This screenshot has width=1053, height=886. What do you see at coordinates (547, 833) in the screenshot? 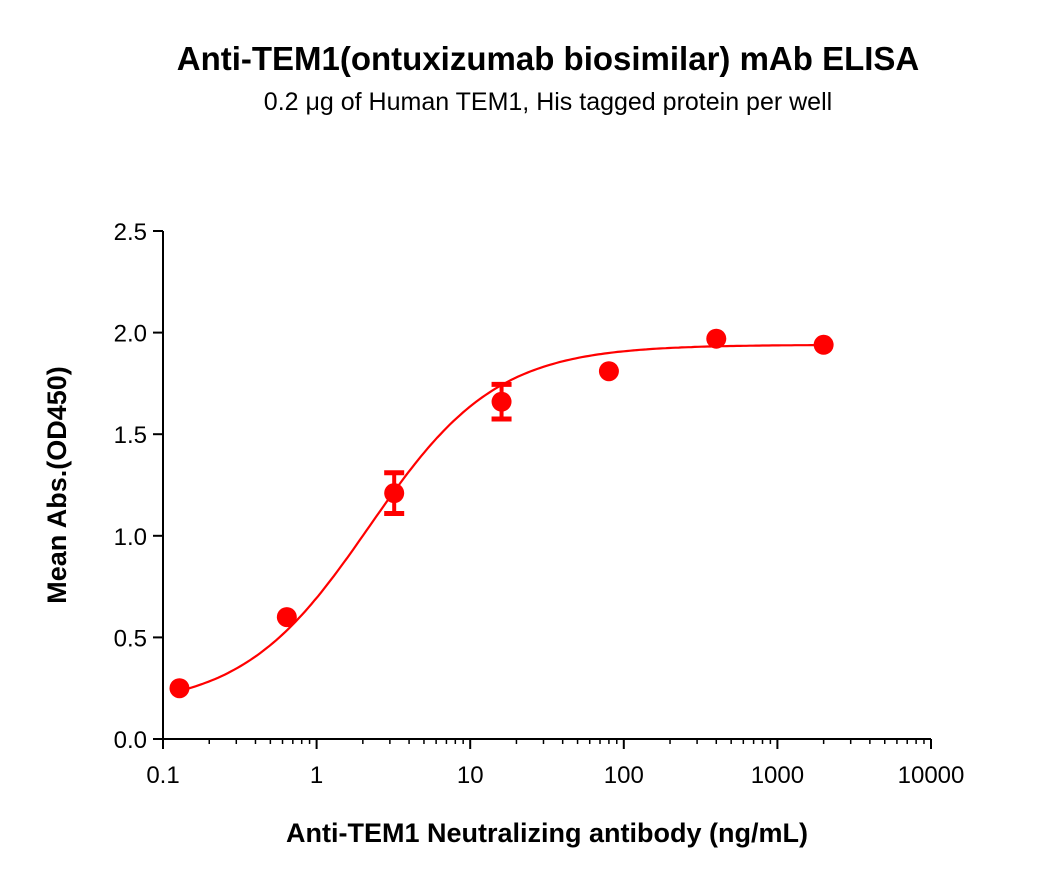
I see `x-axis-label: Anti-TEM1 Neutralizing antibody (ng/mL)` at bounding box center [547, 833].